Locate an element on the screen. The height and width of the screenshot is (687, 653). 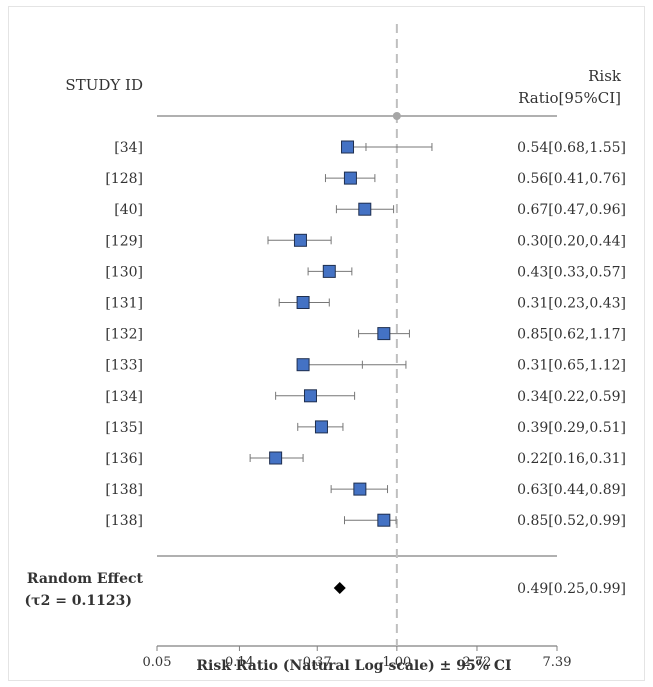
study-value-label: 0.85[0.52,0.99] is located at coordinates (571, 521).